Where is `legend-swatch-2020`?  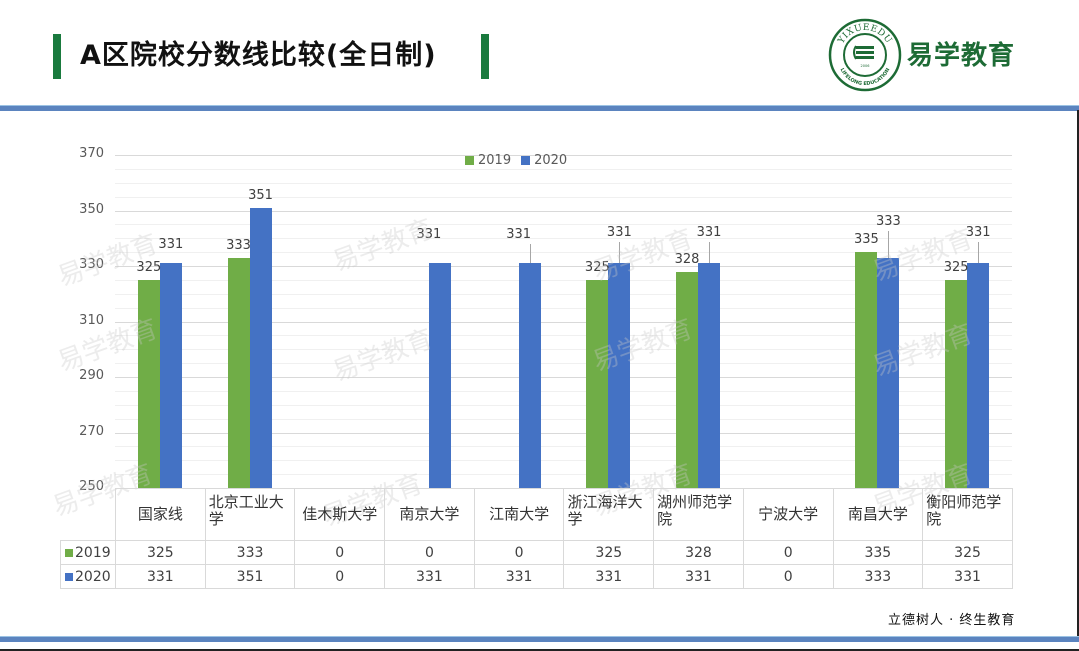 legend-swatch-2020 is located at coordinates (526, 160).